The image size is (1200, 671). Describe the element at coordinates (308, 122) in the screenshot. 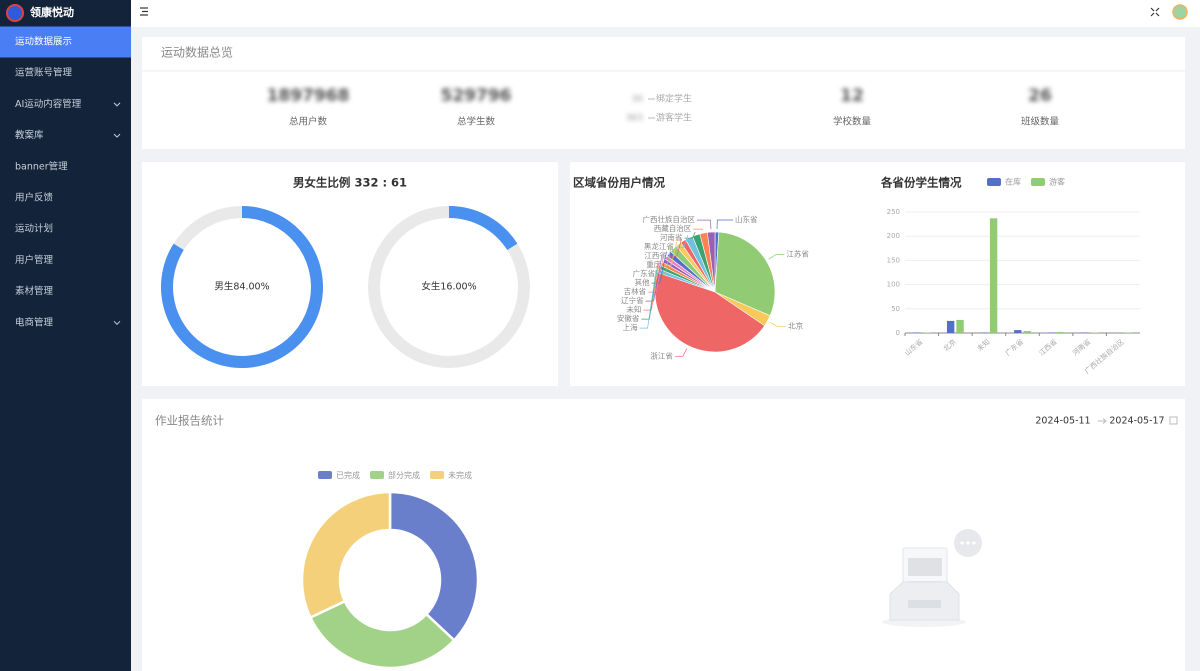

I see `stat-label: 总用户数` at that location.